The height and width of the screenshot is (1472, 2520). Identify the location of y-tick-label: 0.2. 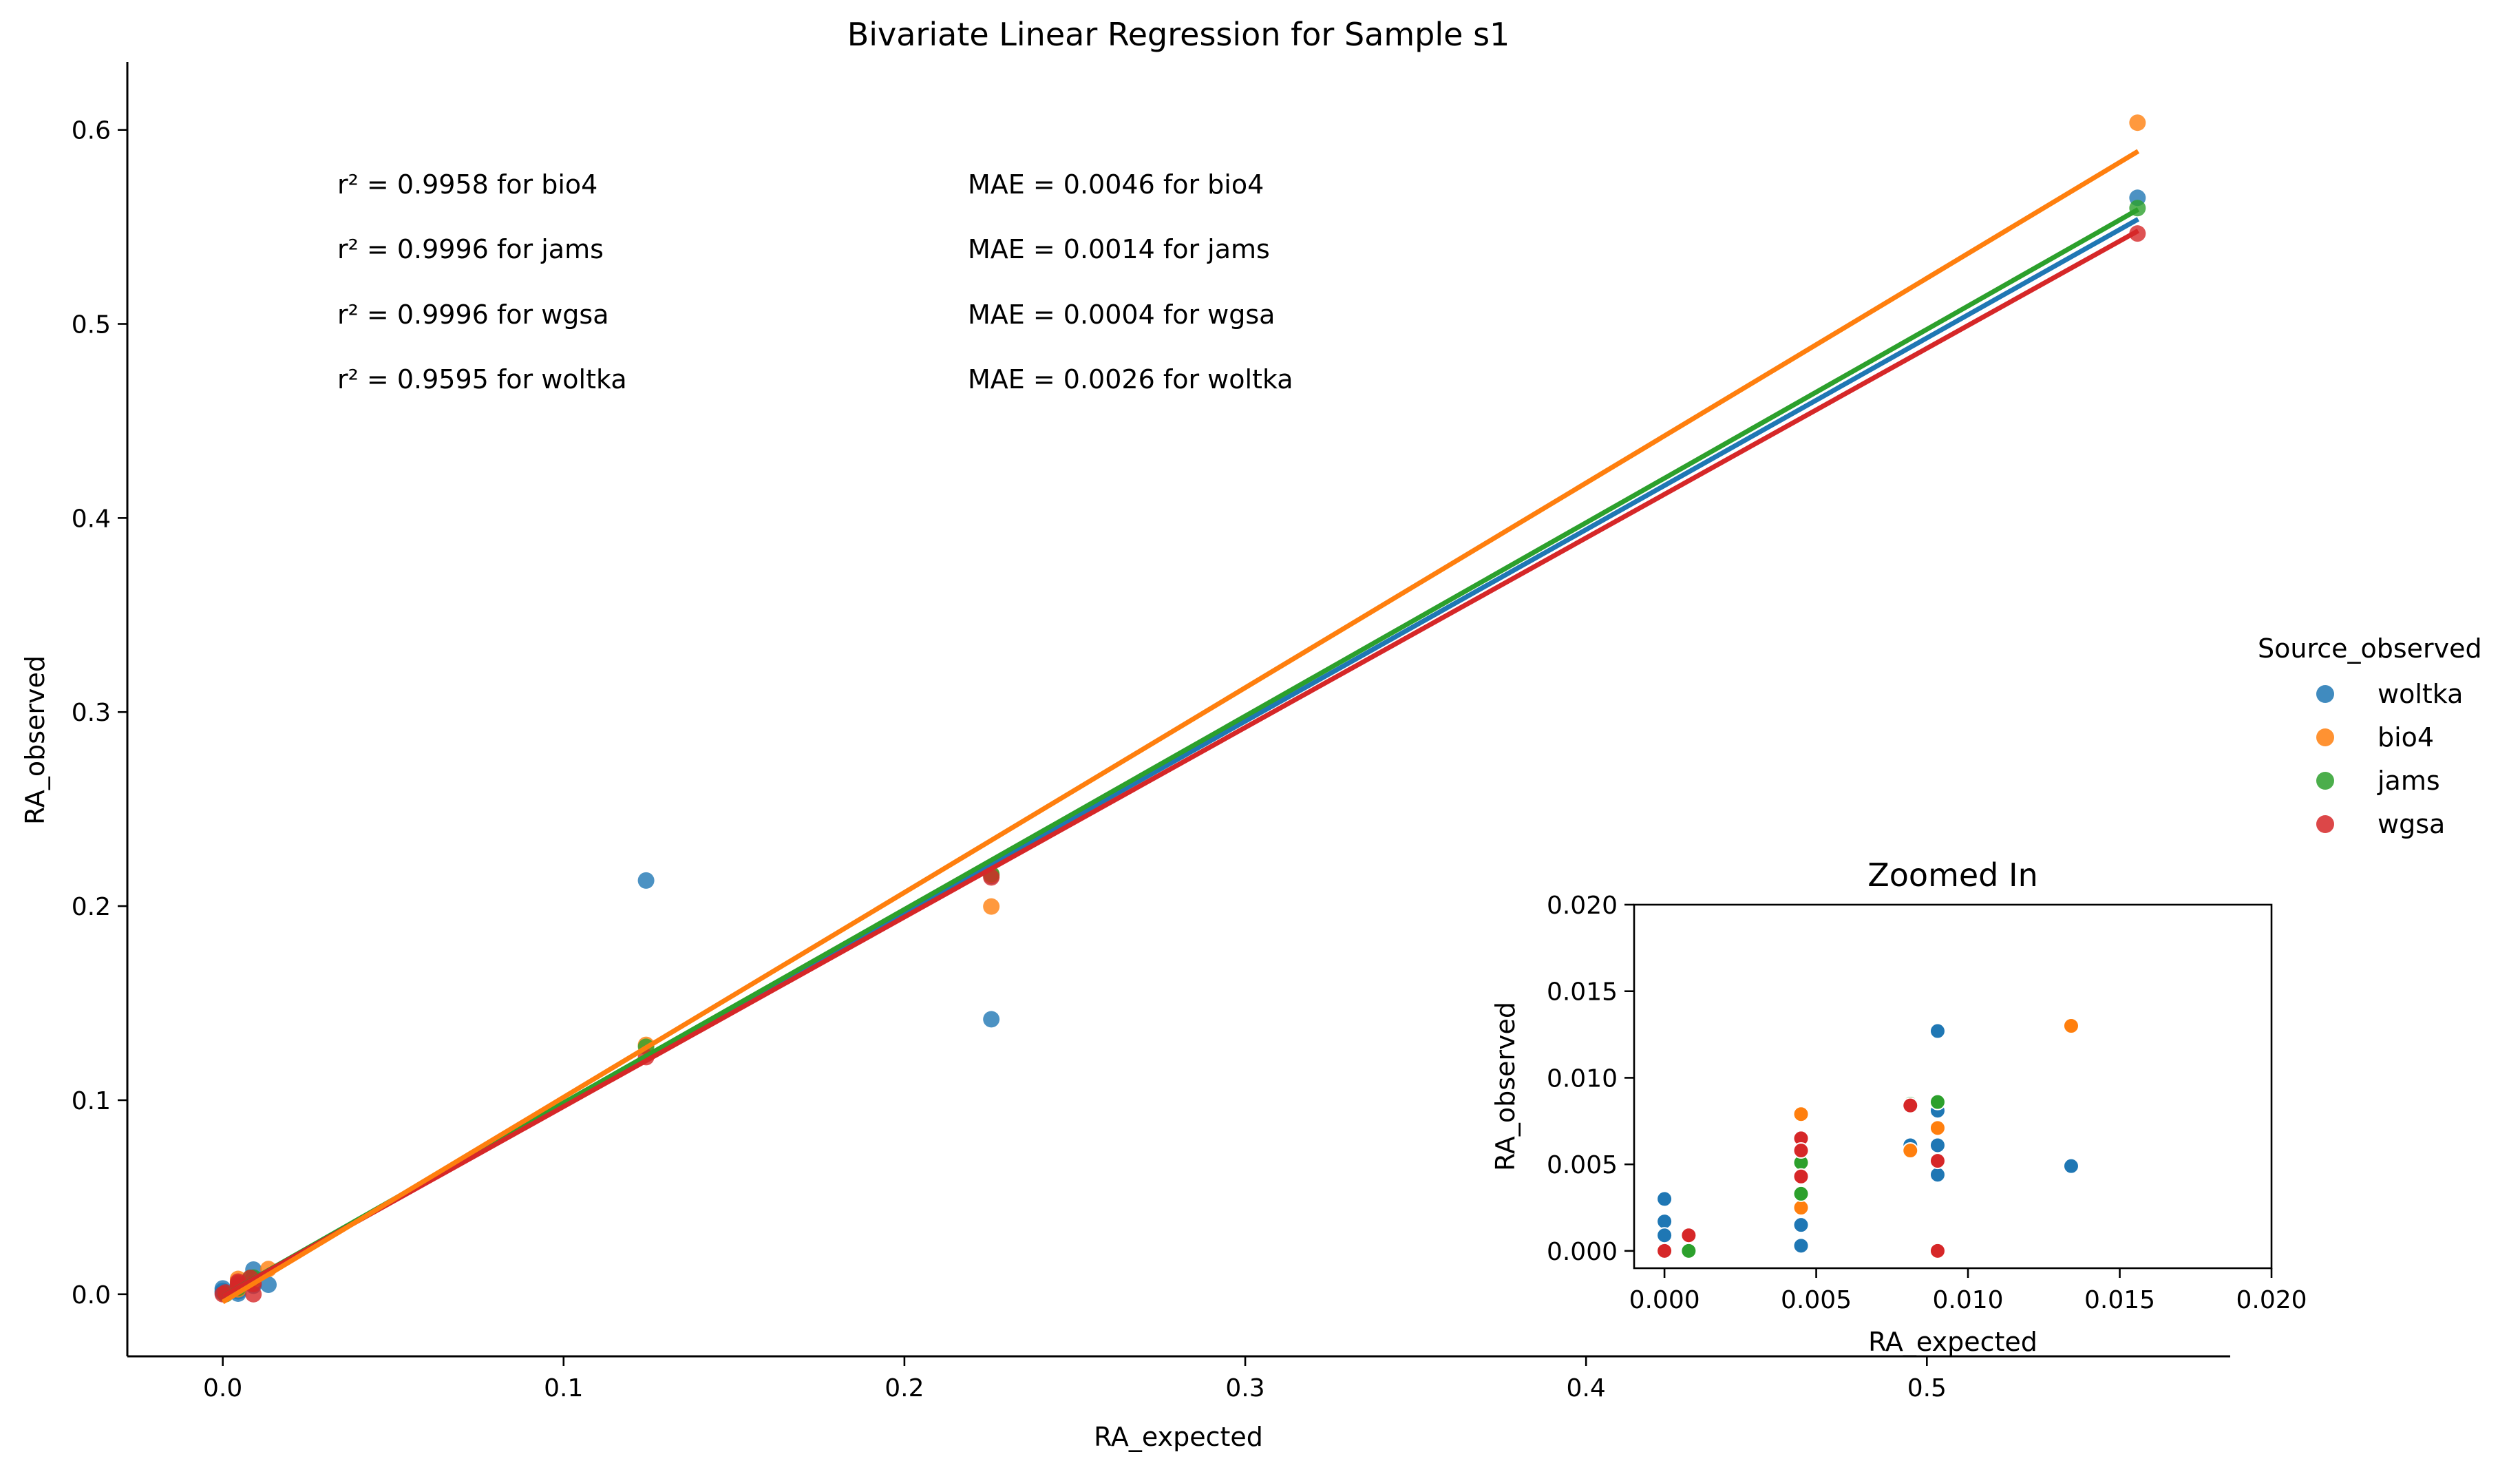
(91, 907).